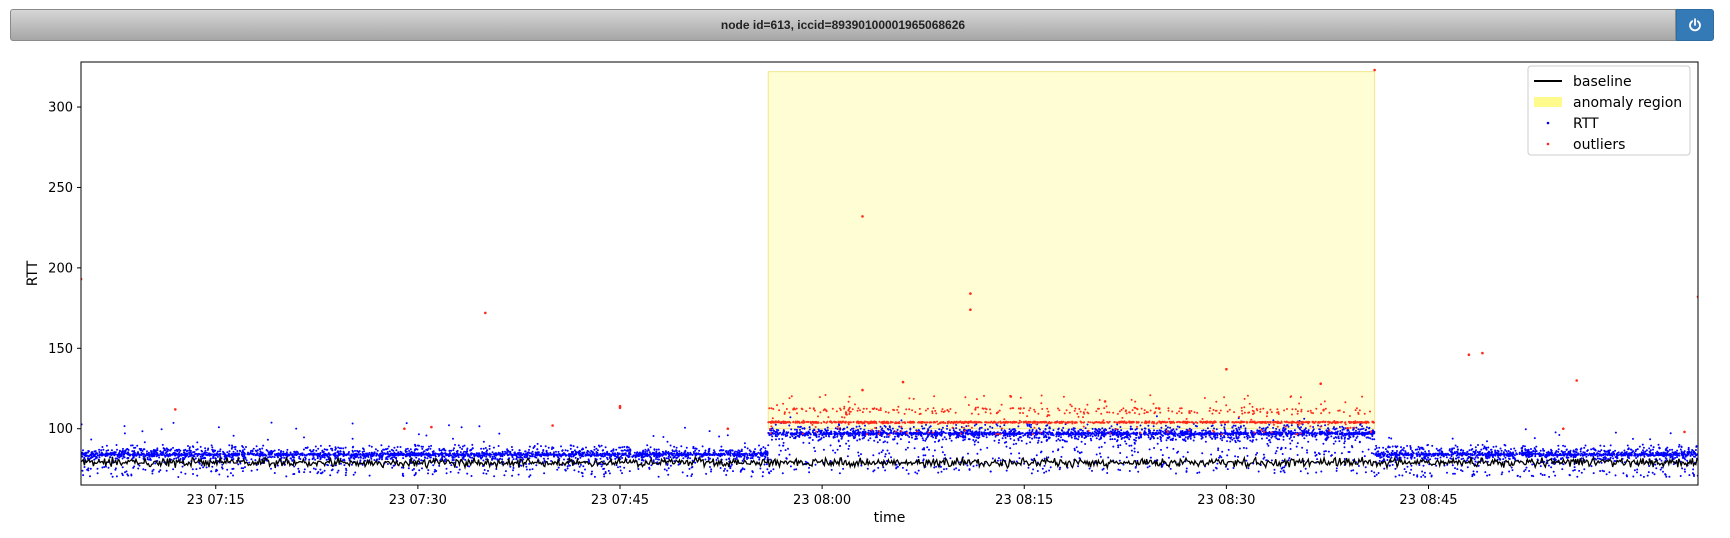  Describe the element at coordinates (1695, 25) in the screenshot. I see `power-button` at that location.